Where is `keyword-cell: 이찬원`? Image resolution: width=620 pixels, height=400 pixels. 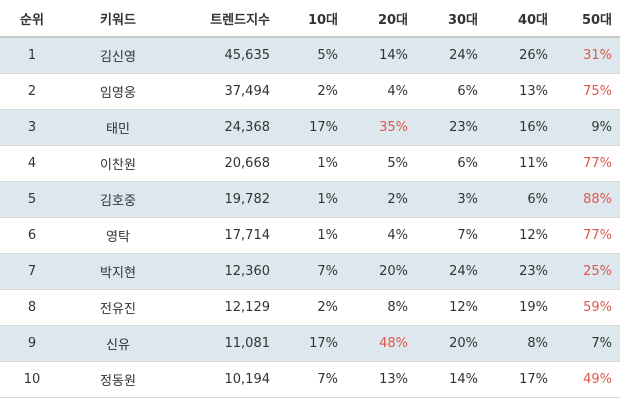 keyword-cell: 이찬원 is located at coordinates (118, 165).